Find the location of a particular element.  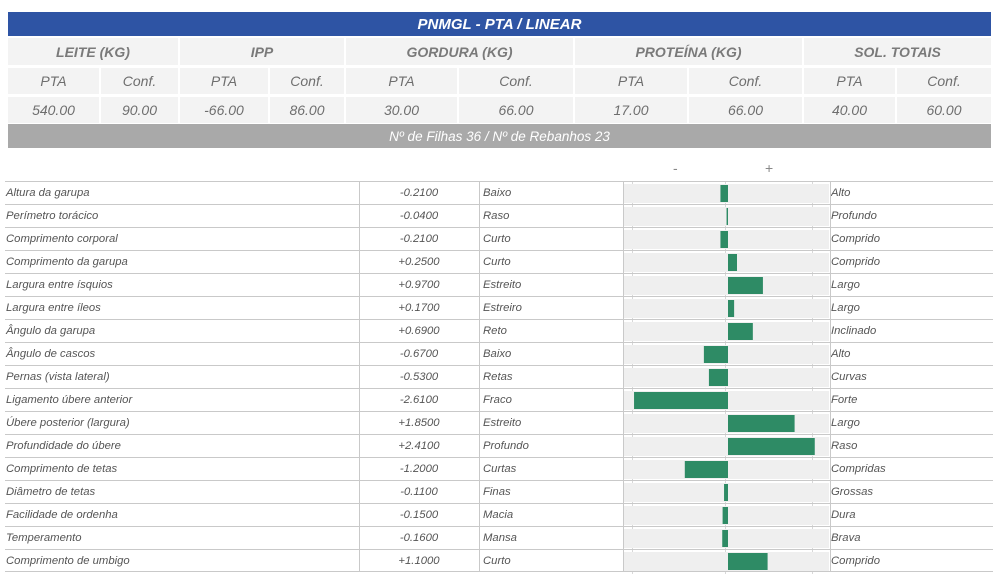

pta-value: -66.00 is located at coordinates (225, 109).